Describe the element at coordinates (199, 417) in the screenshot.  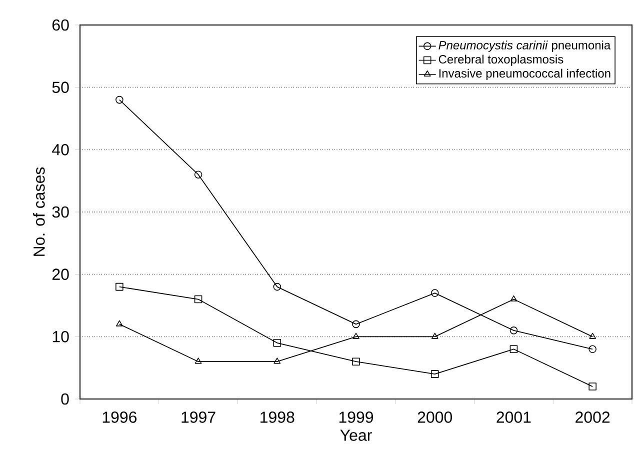
I see `x-tick-label: 1997` at that location.